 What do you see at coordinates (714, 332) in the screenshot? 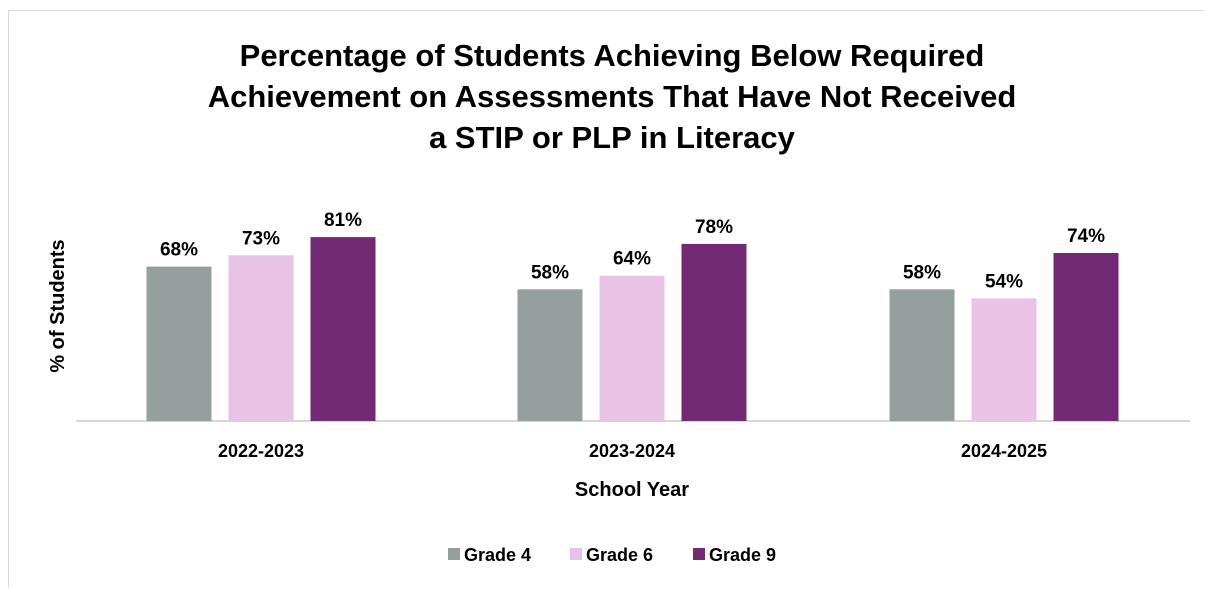
I see `bar-grade-9-2023-2024` at bounding box center [714, 332].